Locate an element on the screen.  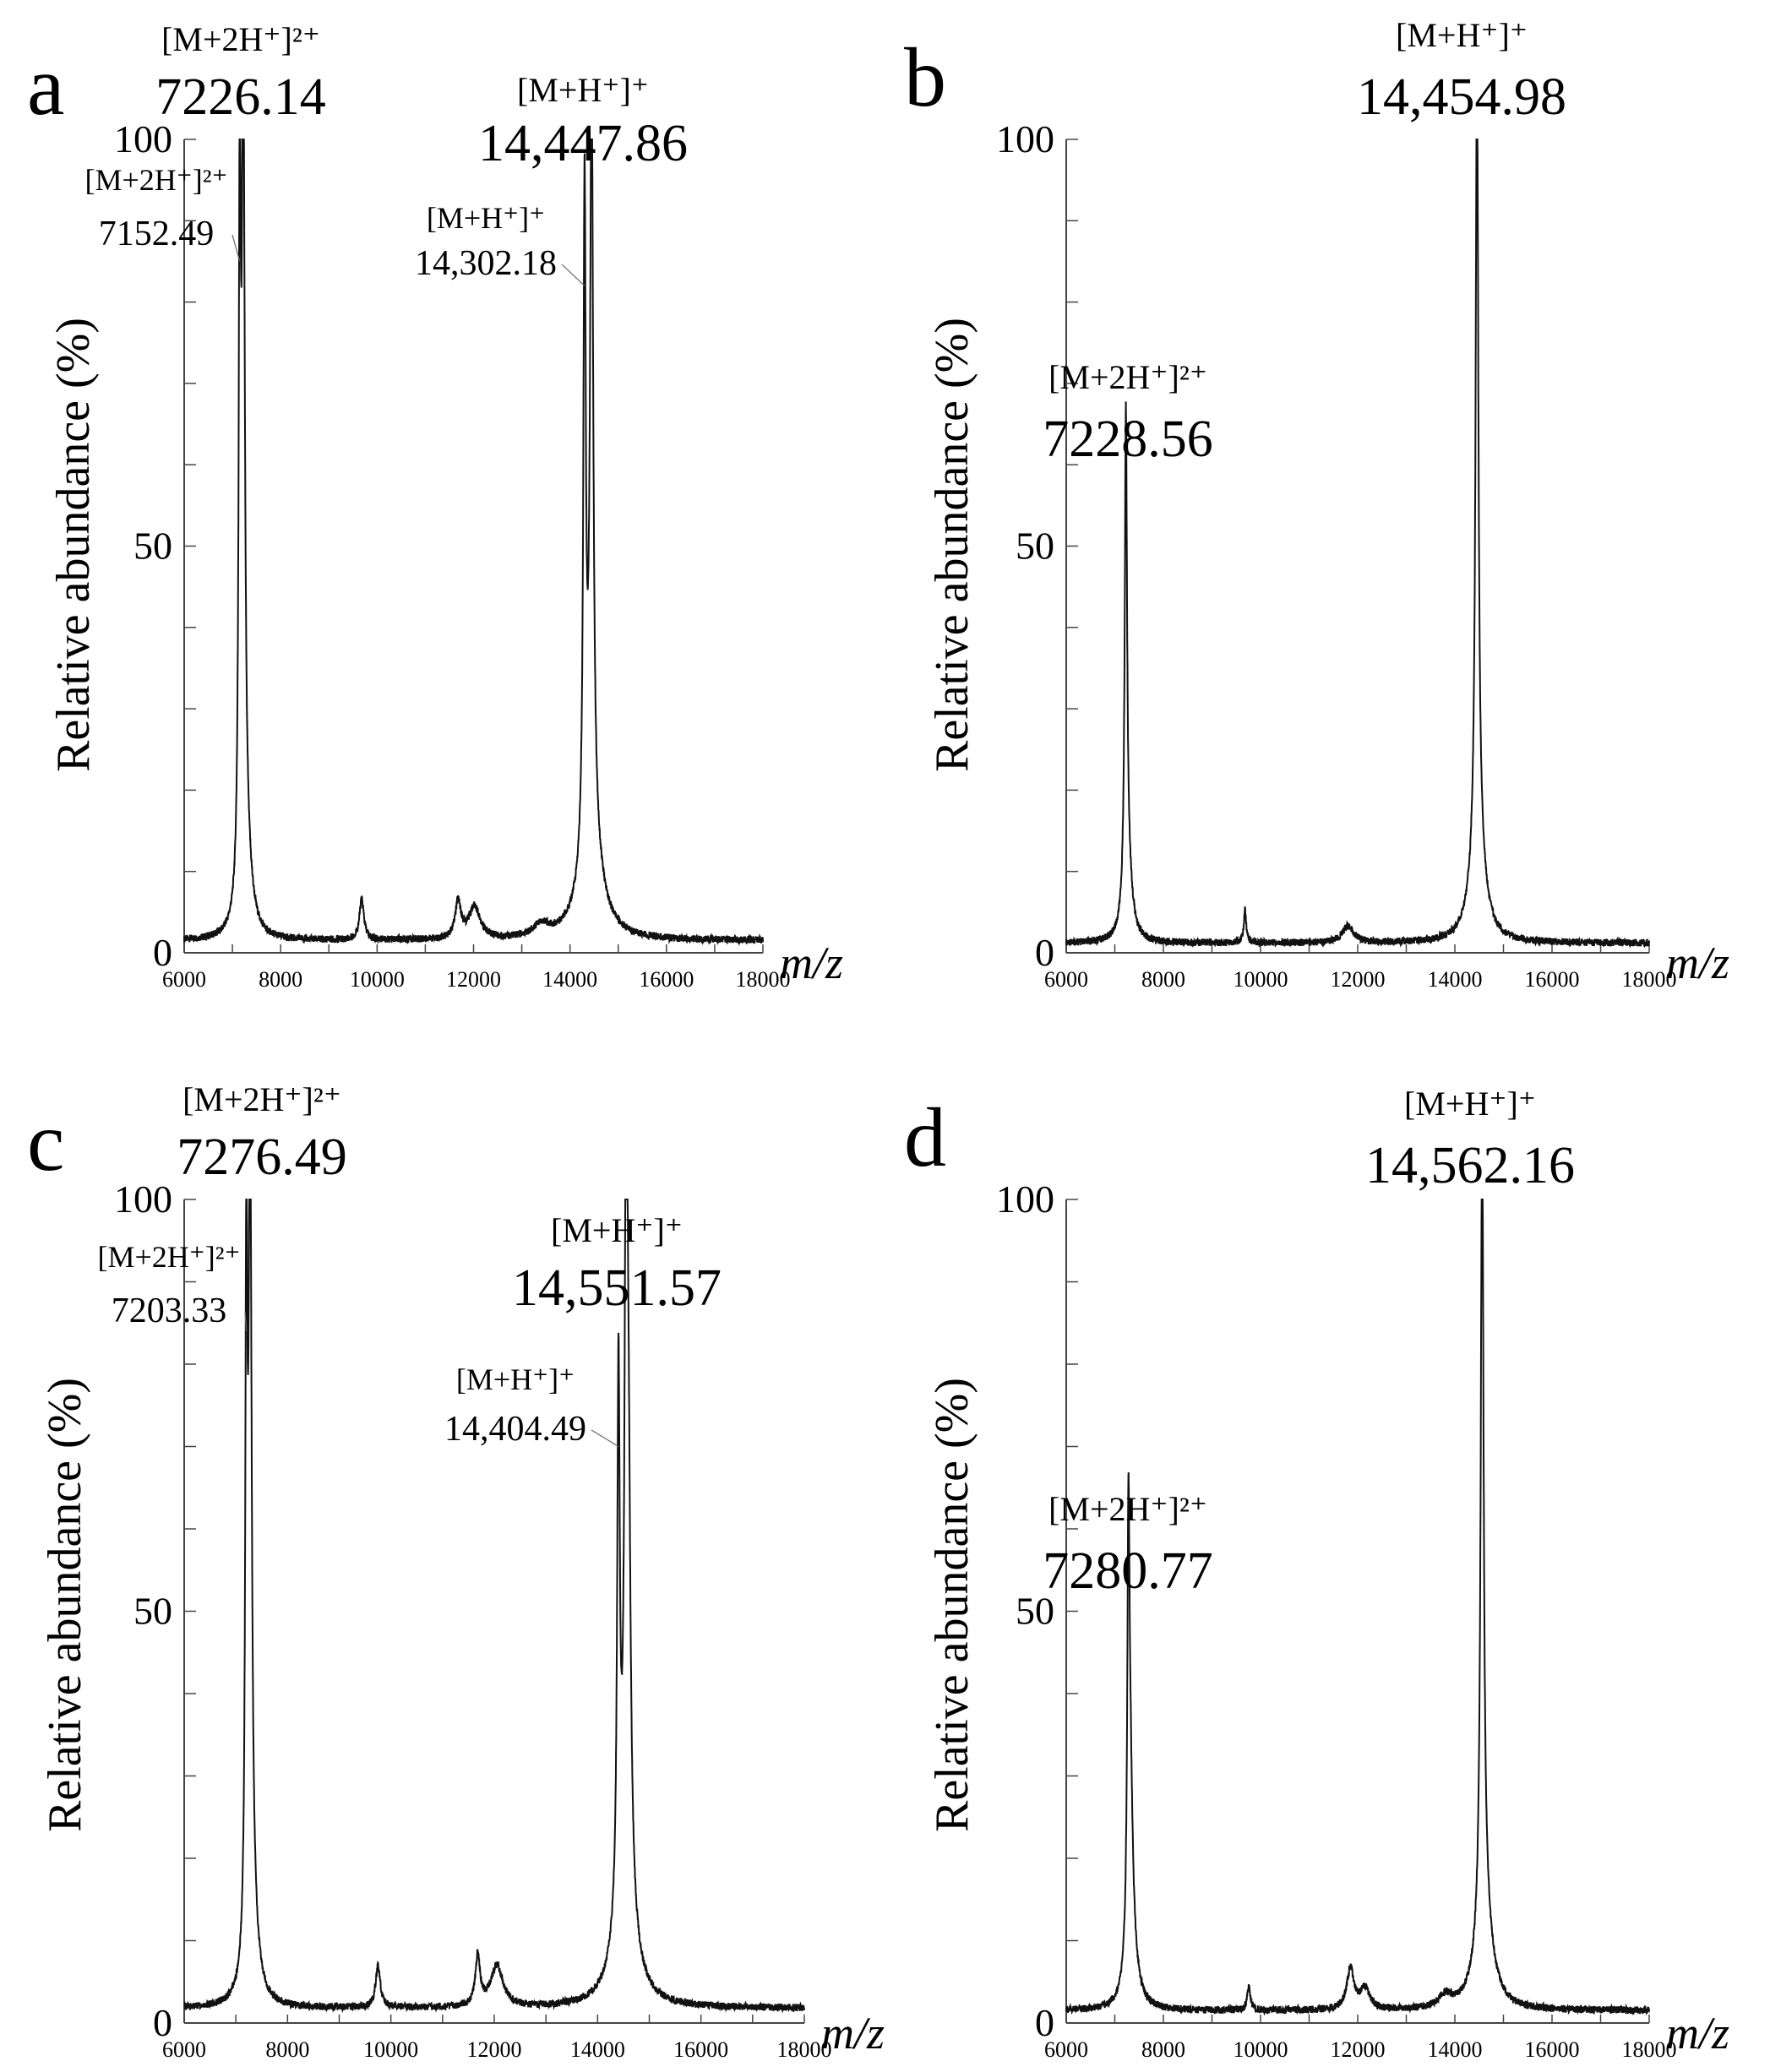
mz-value-label: 14,302.18 is located at coordinates (486, 263).